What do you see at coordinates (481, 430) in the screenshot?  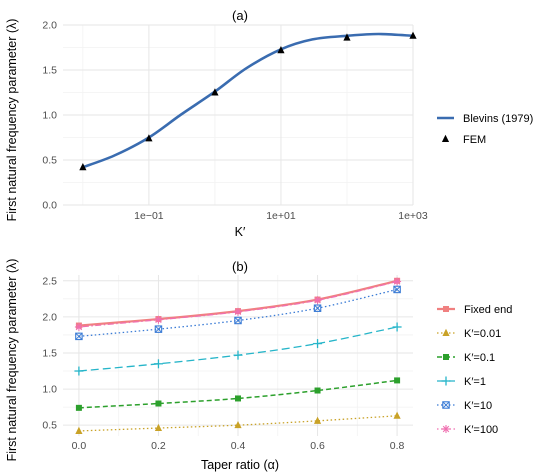 I see `legend-label-k-100: K′=100` at bounding box center [481, 430].